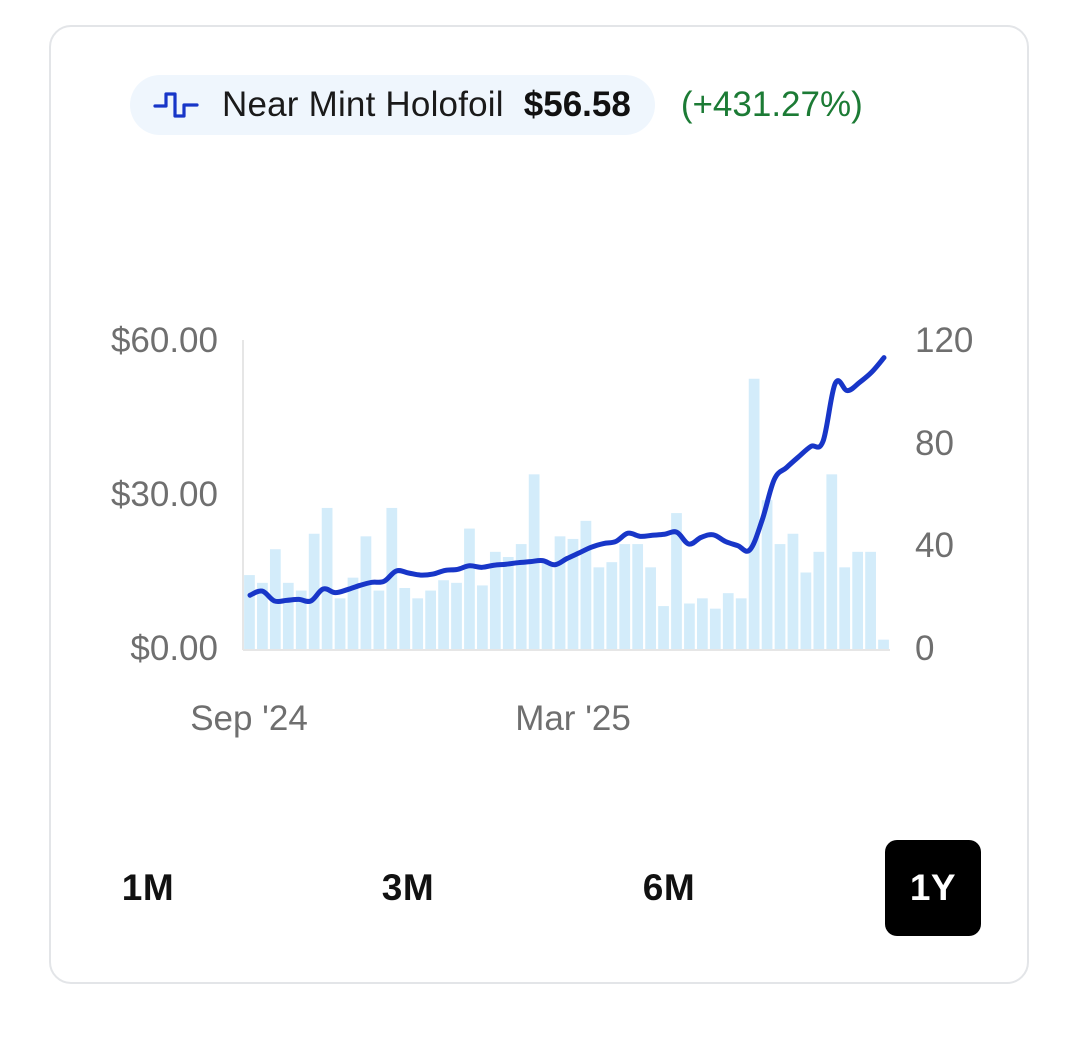 The image size is (1080, 1037). I want to click on series-price: $56.58, so click(577, 104).